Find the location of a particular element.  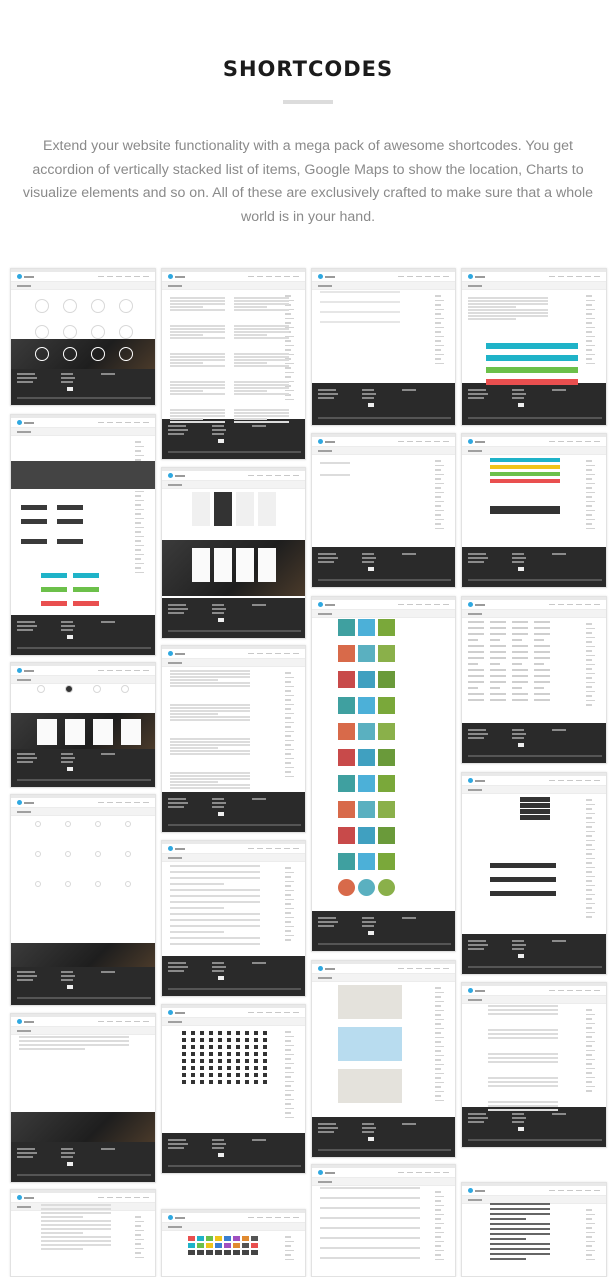

pricing-column is located at coordinates (267, 509).